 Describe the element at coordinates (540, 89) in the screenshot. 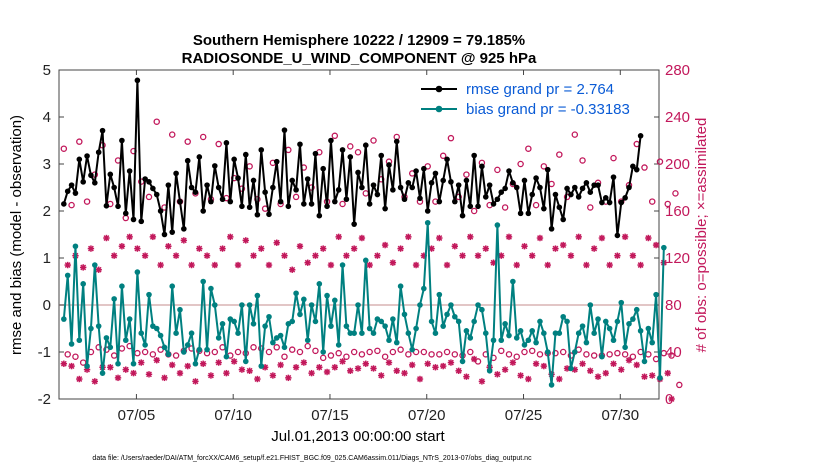

I see `legend-rmse-label: rmse grand pr = 2.764` at that location.